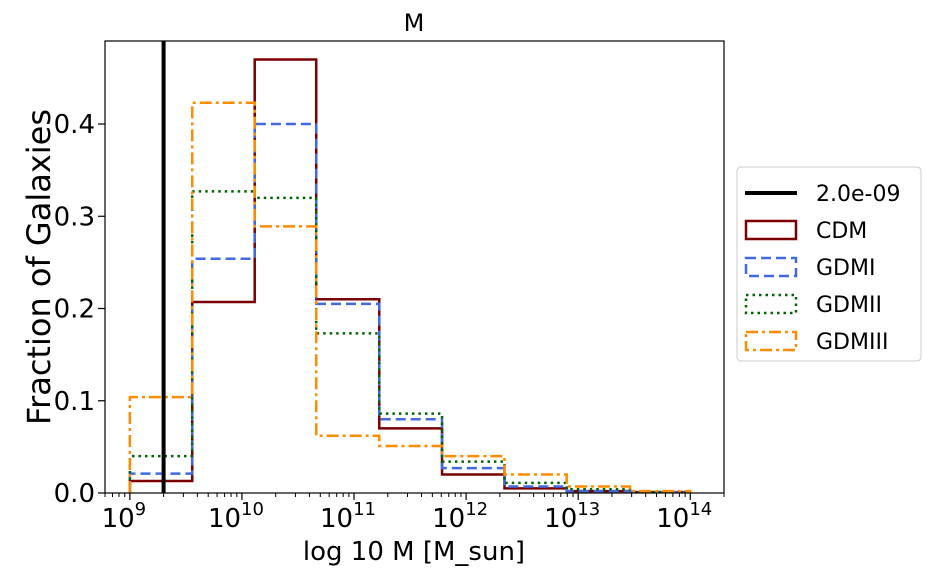 This screenshot has height=577, width=932. Describe the element at coordinates (236, 516) in the screenshot. I see `x-tick-label: 1010` at that location.